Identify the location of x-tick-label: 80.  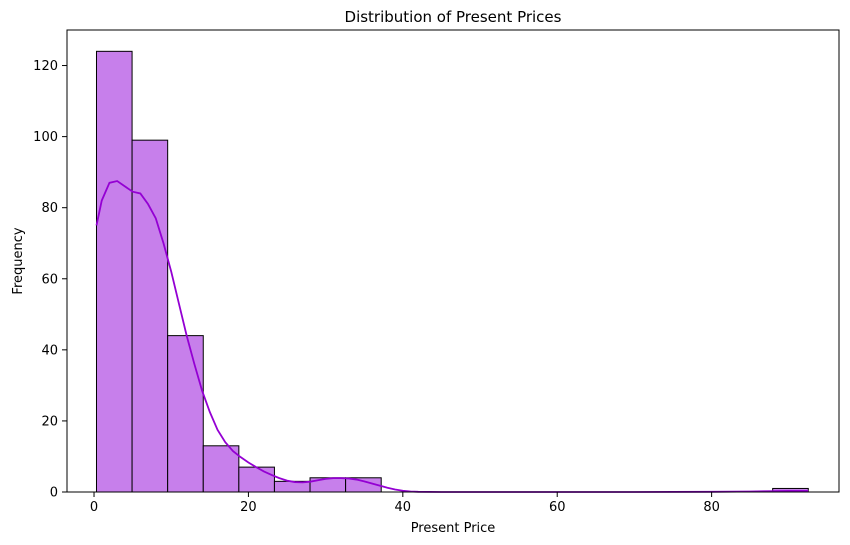
(711, 507).